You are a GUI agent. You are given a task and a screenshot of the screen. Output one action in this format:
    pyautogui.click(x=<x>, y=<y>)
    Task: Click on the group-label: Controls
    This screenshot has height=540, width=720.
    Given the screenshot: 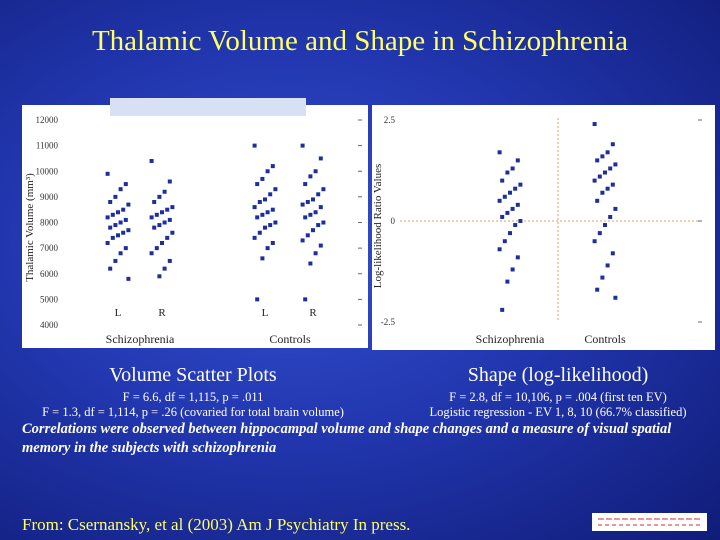 What is the action you would take?
    pyautogui.click(x=290, y=339)
    